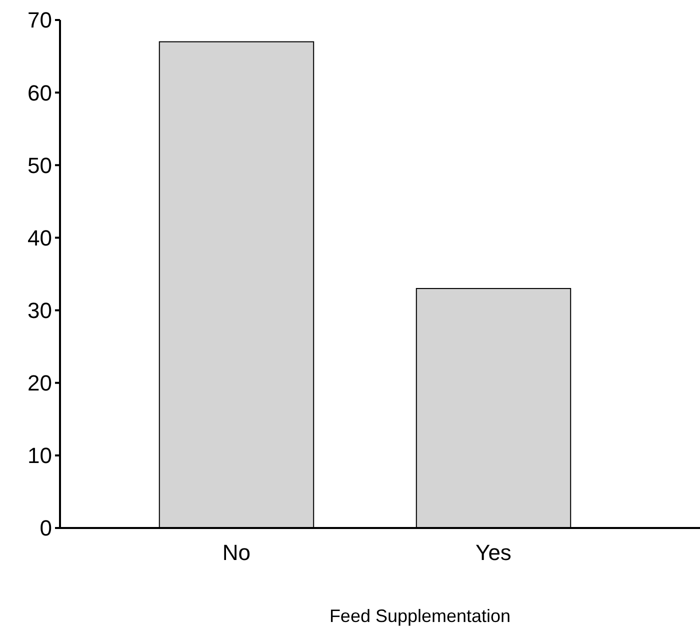  What do you see at coordinates (40, 237) in the screenshot?
I see `y-tick-label: 40` at bounding box center [40, 237].